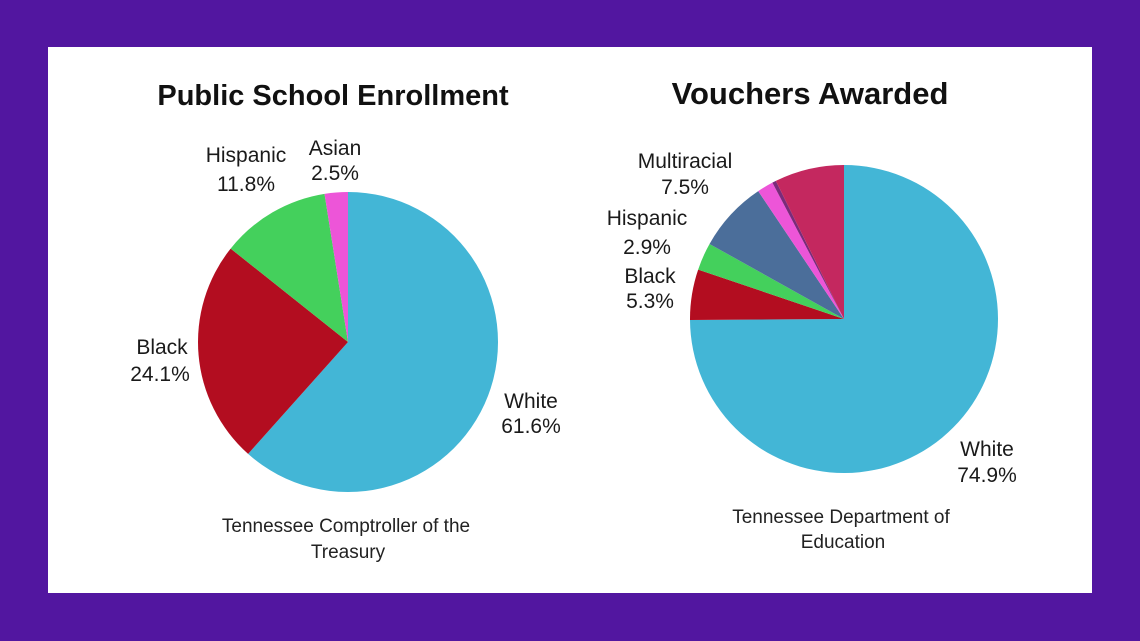 The height and width of the screenshot is (641, 1140). I want to click on source-line-1: Tennessee Comptroller of the, so click(346, 526).